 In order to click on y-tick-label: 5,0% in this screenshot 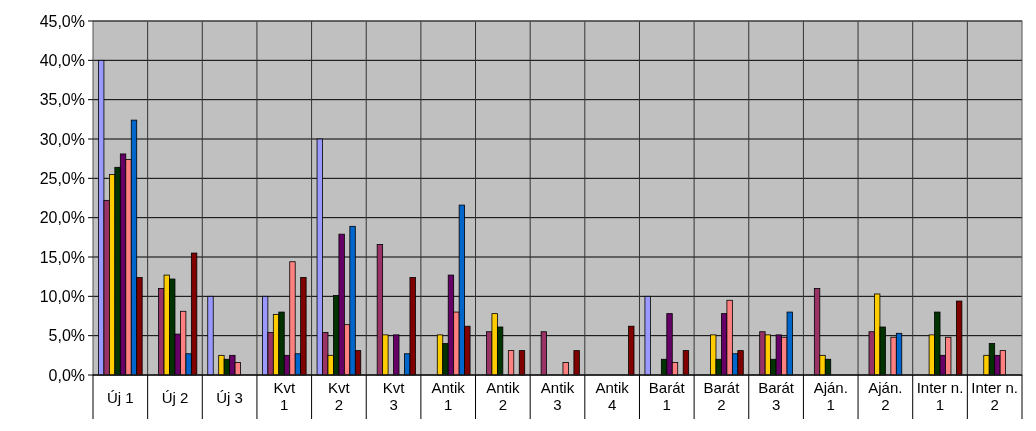, I will do `click(66, 336)`.